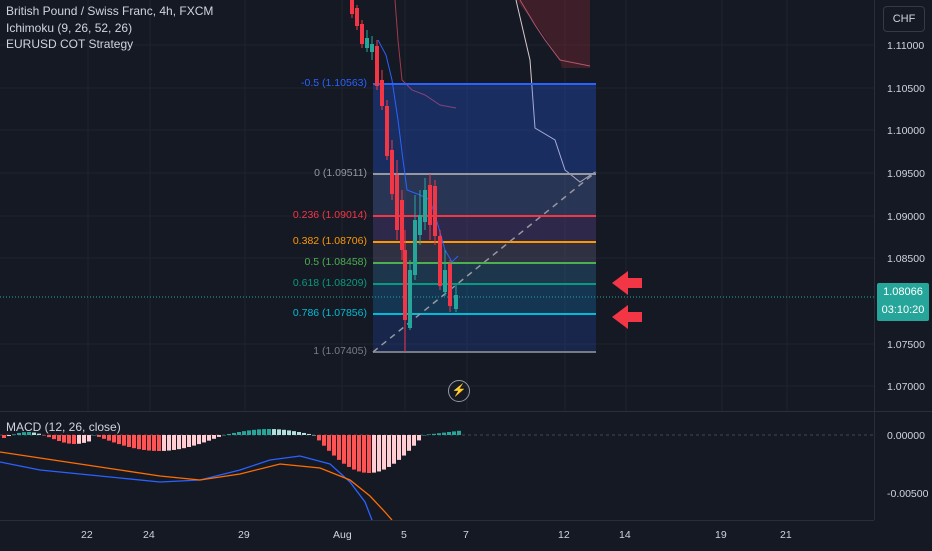 This screenshot has width=932, height=551. I want to click on fib-label-1: 1 (1.07405), so click(340, 351).